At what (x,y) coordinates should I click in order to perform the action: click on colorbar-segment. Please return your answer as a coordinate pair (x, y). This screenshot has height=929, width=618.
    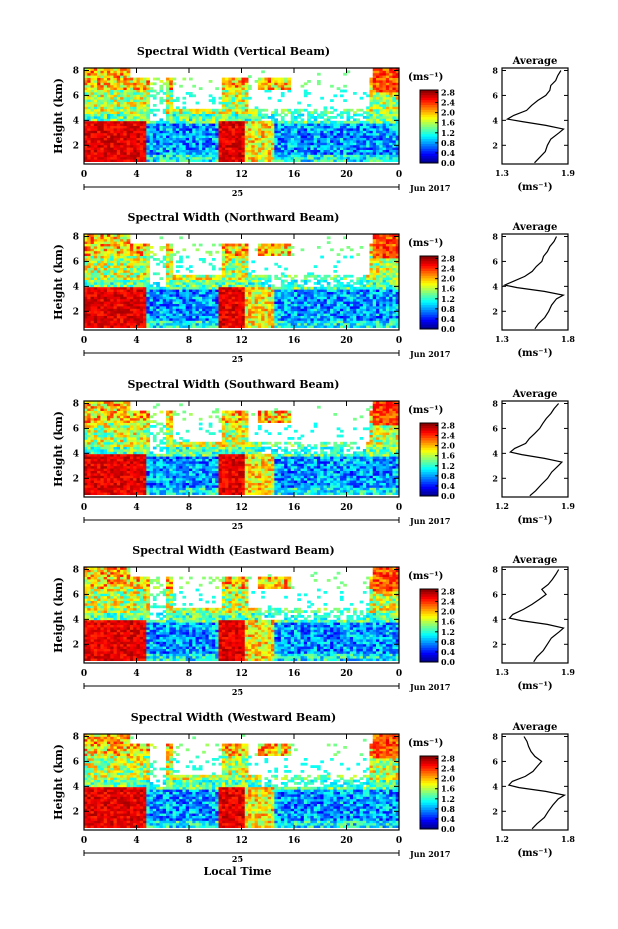
    Looking at the image, I should click on (429, 94).